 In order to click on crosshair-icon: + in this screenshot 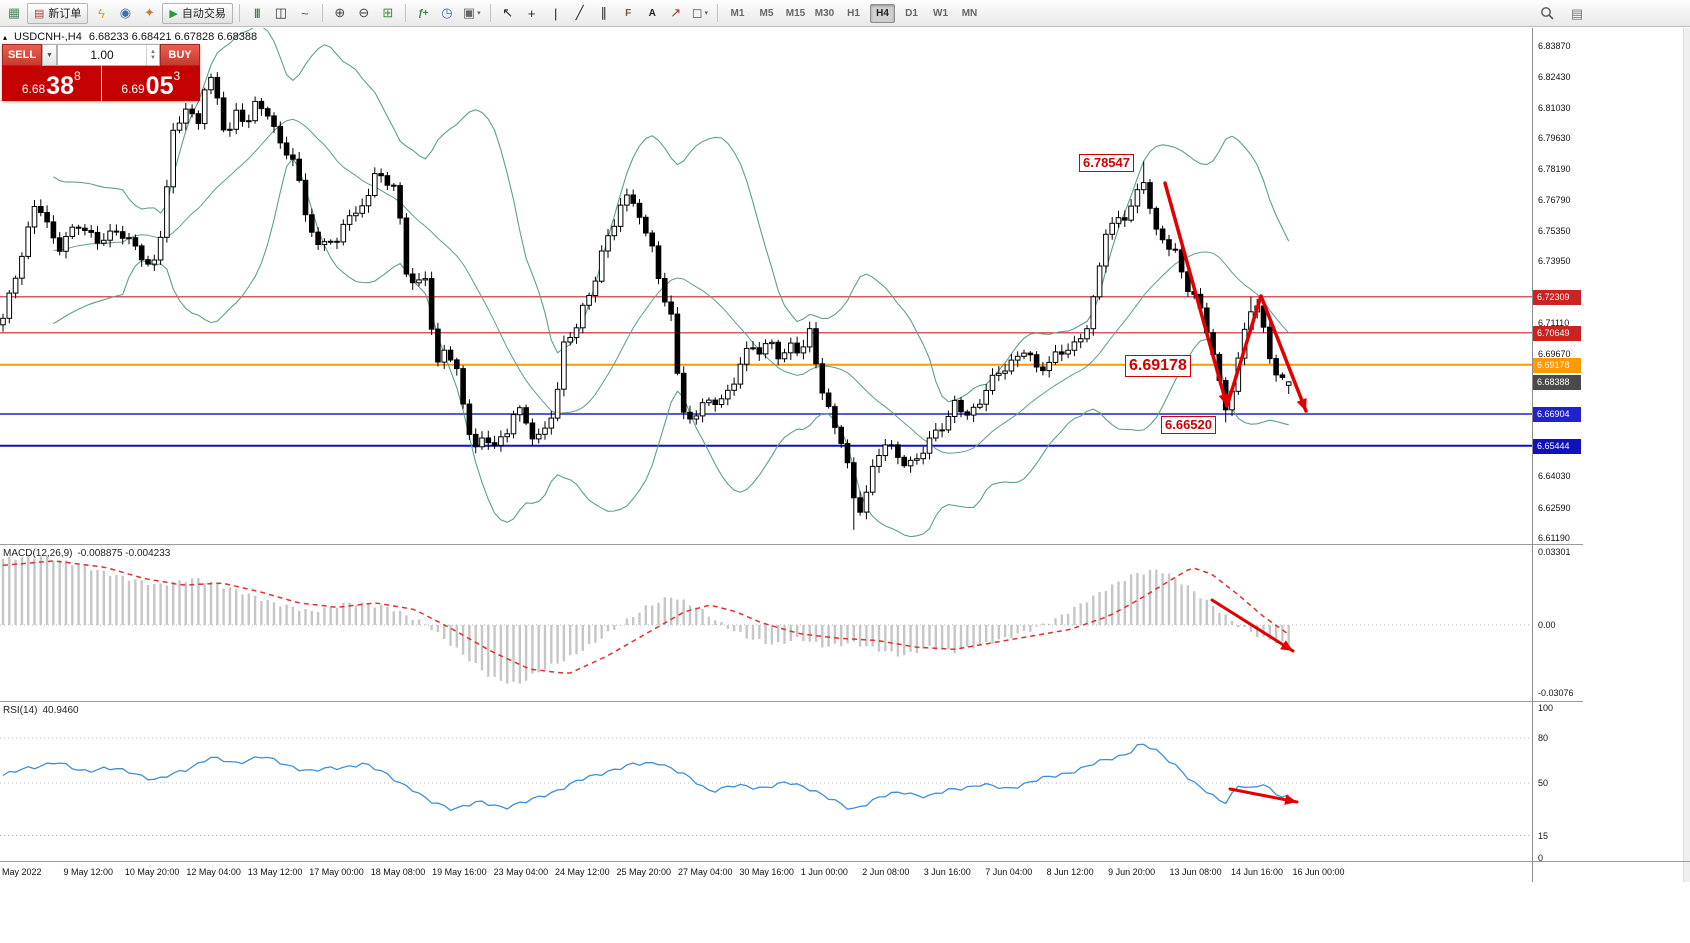, I will do `click(532, 13)`.